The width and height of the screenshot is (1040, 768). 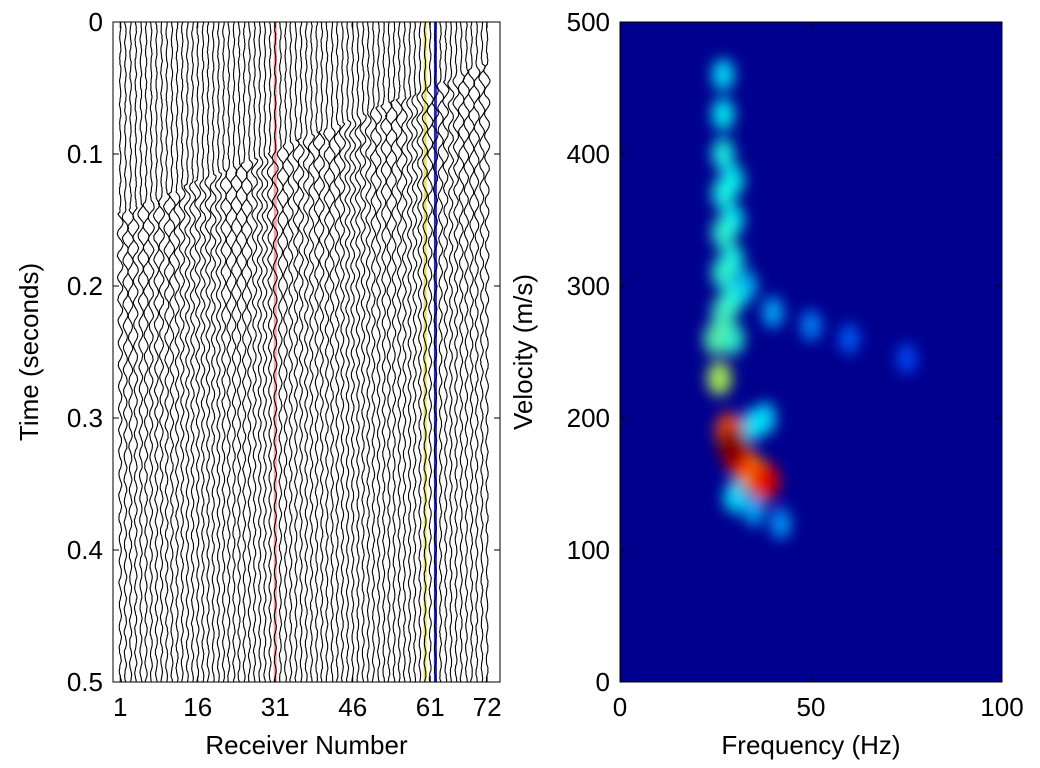 I want to click on y-axis-label: Velocity (m/s), so click(x=523, y=352).